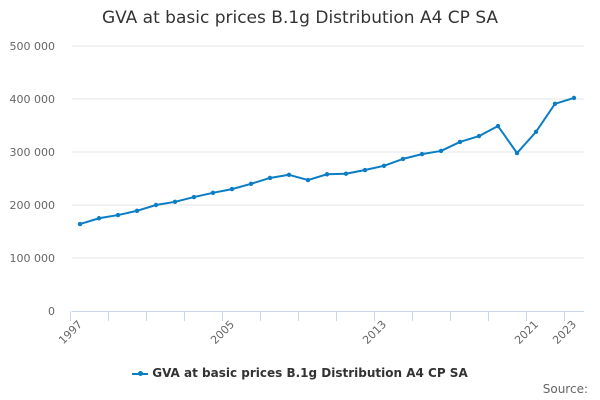 The width and height of the screenshot is (600, 400). I want to click on y-tick-label: 300 000, so click(33, 152).